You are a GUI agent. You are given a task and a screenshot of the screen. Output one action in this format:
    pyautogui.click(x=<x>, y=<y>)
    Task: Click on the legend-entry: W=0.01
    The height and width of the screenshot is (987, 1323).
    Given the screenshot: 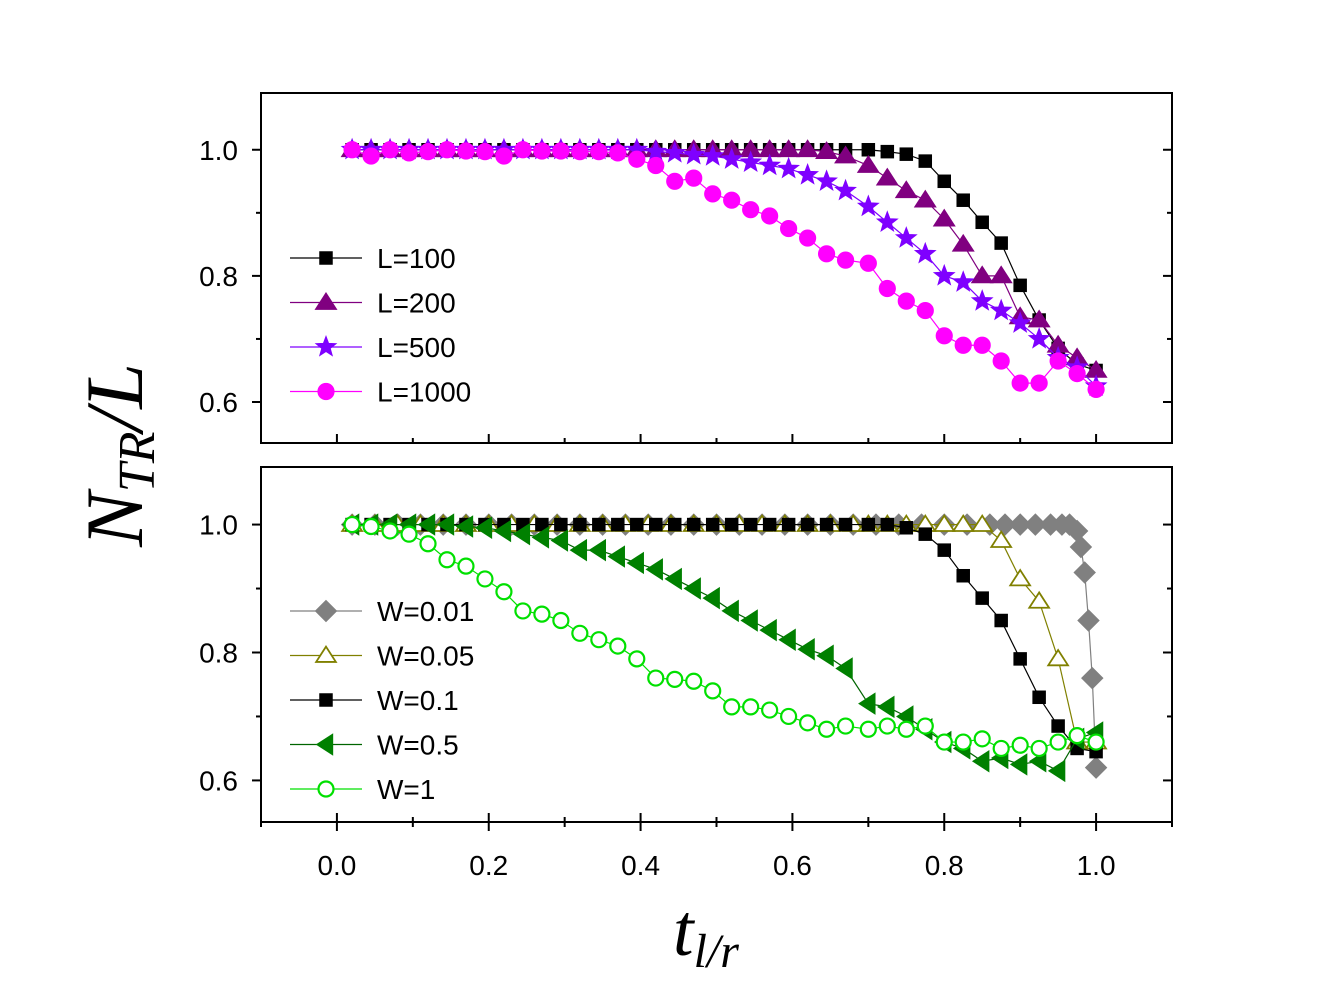 What is the action you would take?
    pyautogui.click(x=382, y=611)
    